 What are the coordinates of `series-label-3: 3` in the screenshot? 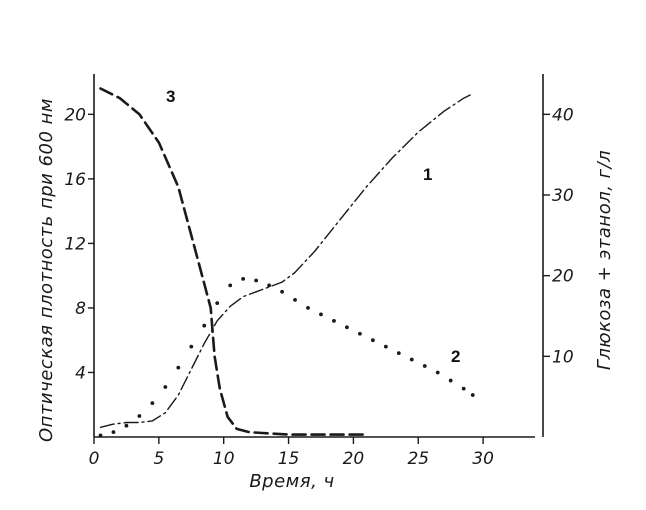 It's located at (170, 96).